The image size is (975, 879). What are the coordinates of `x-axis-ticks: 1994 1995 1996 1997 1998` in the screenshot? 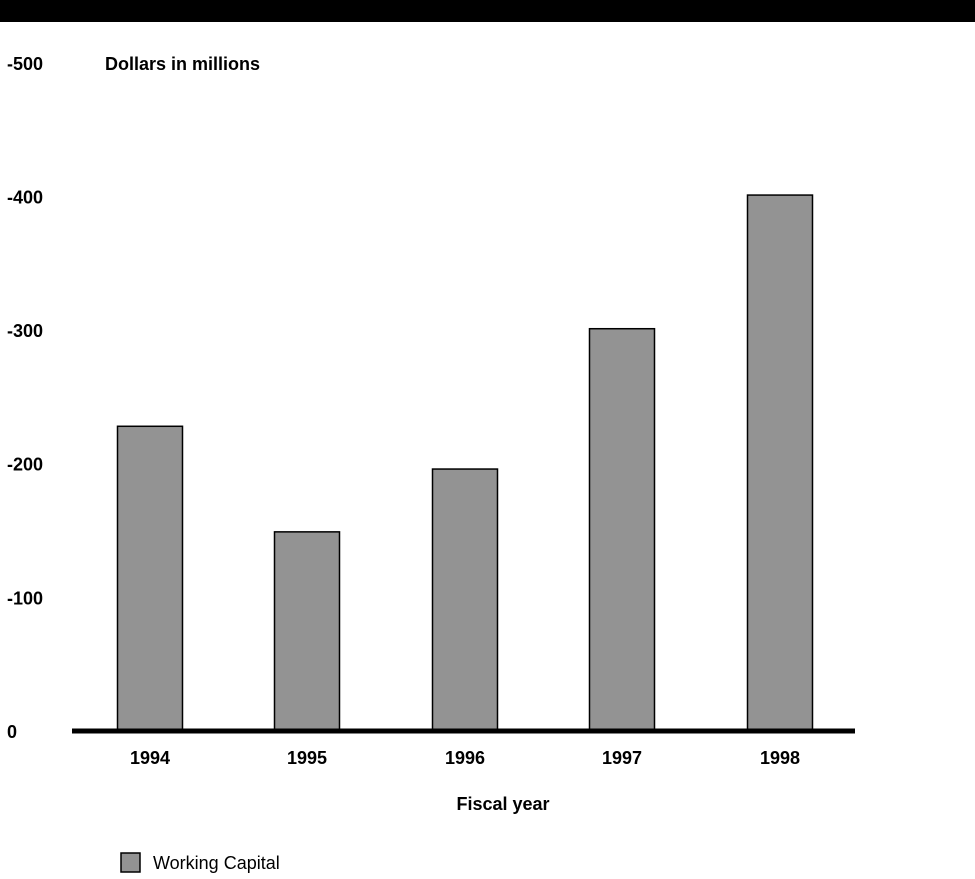 It's located at (465, 758).